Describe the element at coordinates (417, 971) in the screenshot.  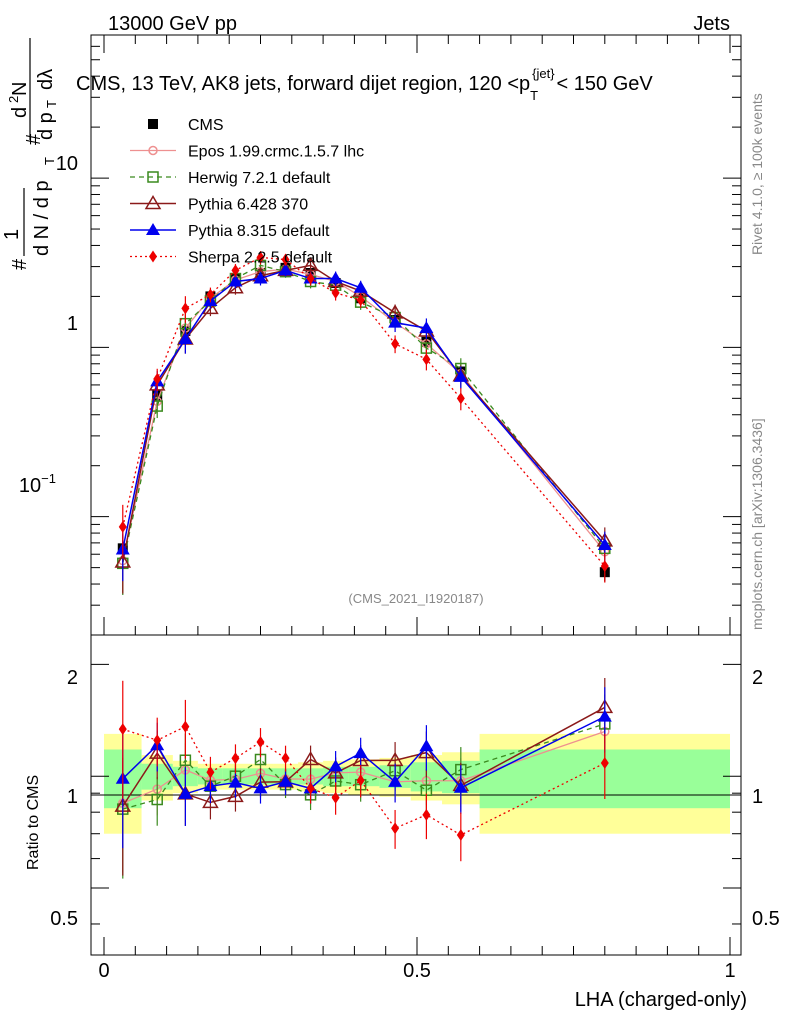
I see `x-tick-label-0p5: 0.5` at that location.